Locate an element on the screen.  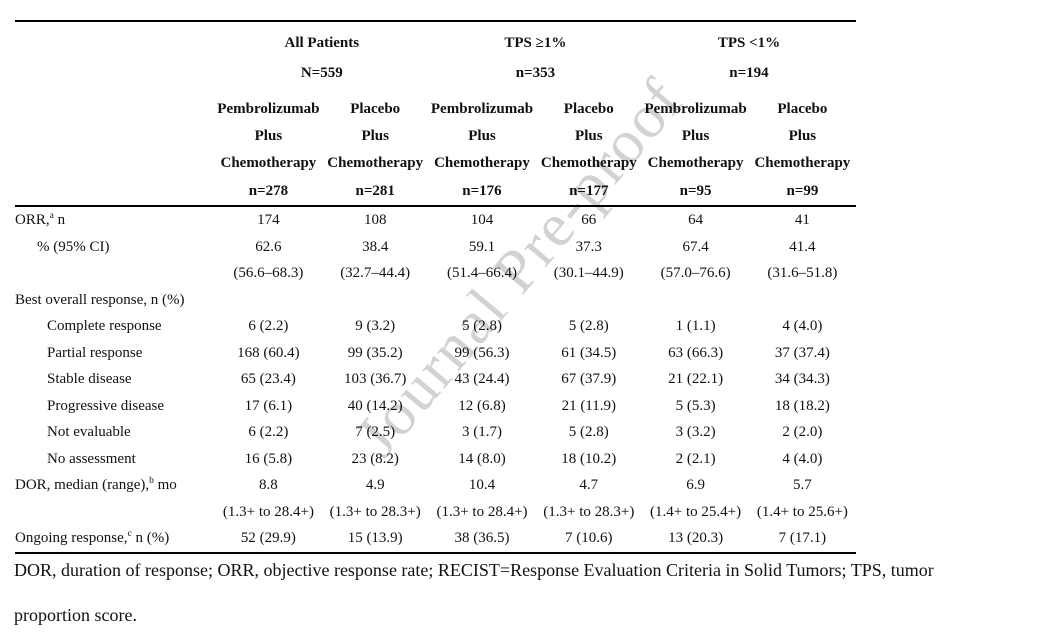
group-n-row: N=559 n=353 n=194 is located at coordinates (435, 73).